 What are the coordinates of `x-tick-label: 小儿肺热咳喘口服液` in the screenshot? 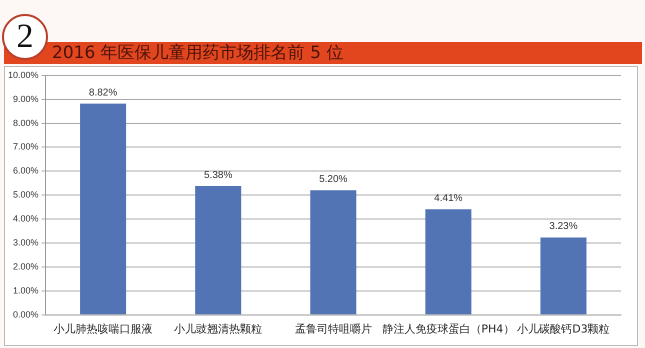 It's located at (103, 329).